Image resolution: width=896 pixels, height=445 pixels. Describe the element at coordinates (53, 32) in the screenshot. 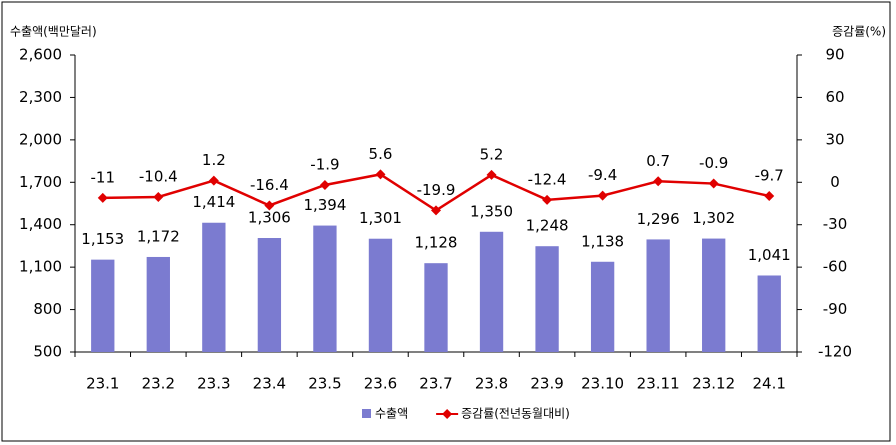

I see `y-axis-label: 수출액(백만달러)` at that location.